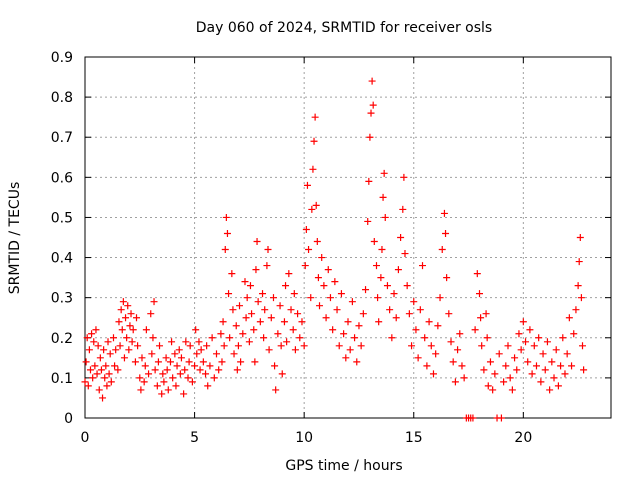 This screenshot has width=640, height=480. What do you see at coordinates (62, 98) in the screenshot?
I see `y-tick-label: 0.8` at bounding box center [62, 98].